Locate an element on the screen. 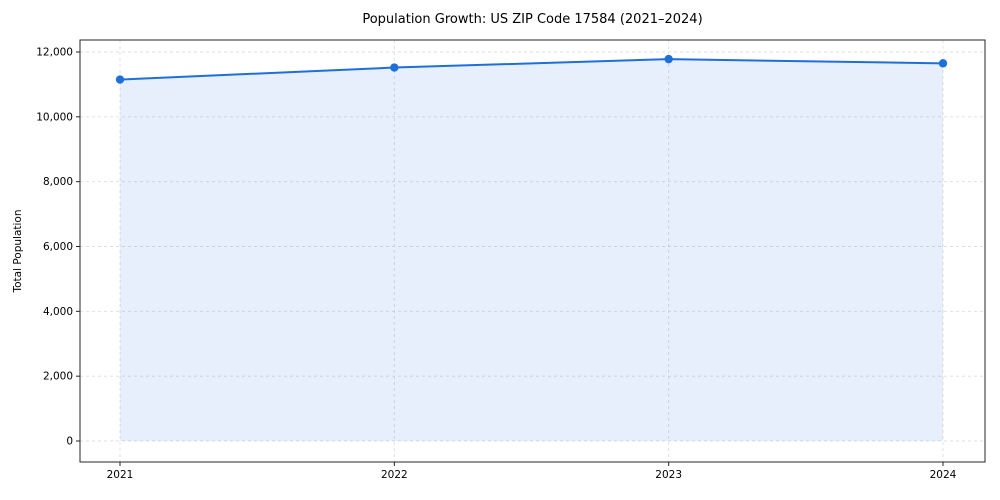 This screenshot has height=500, width=1000. x-tick-label: 2022 is located at coordinates (394, 475).